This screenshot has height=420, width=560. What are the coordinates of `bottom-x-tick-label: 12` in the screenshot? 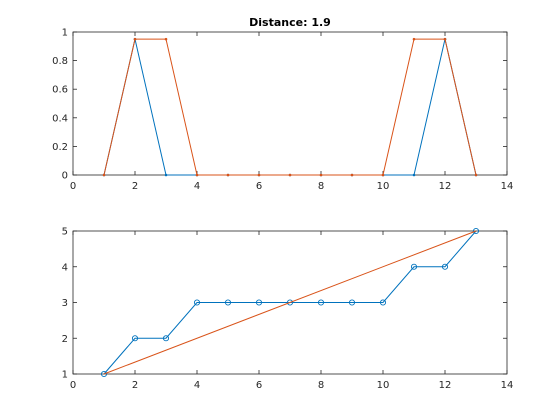 It's located at (445, 385).